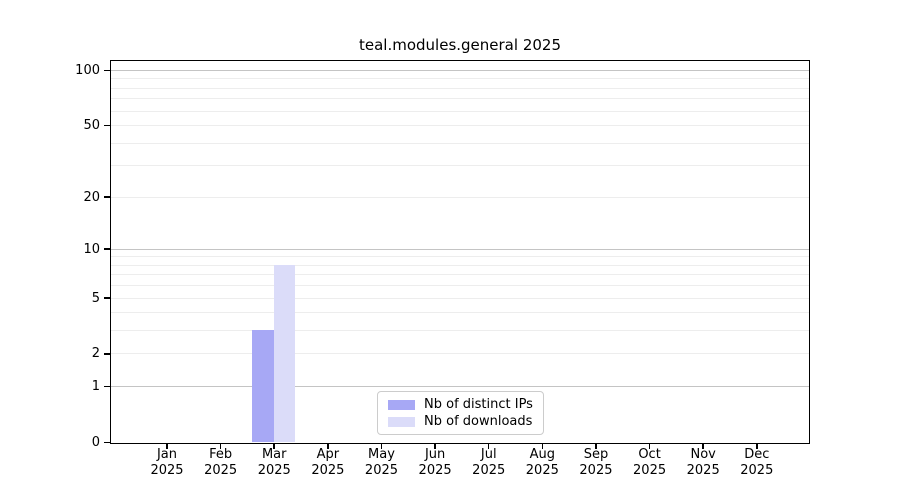  What do you see at coordinates (91, 126) in the screenshot?
I see `y-axis-tick-label: 50` at bounding box center [91, 126].